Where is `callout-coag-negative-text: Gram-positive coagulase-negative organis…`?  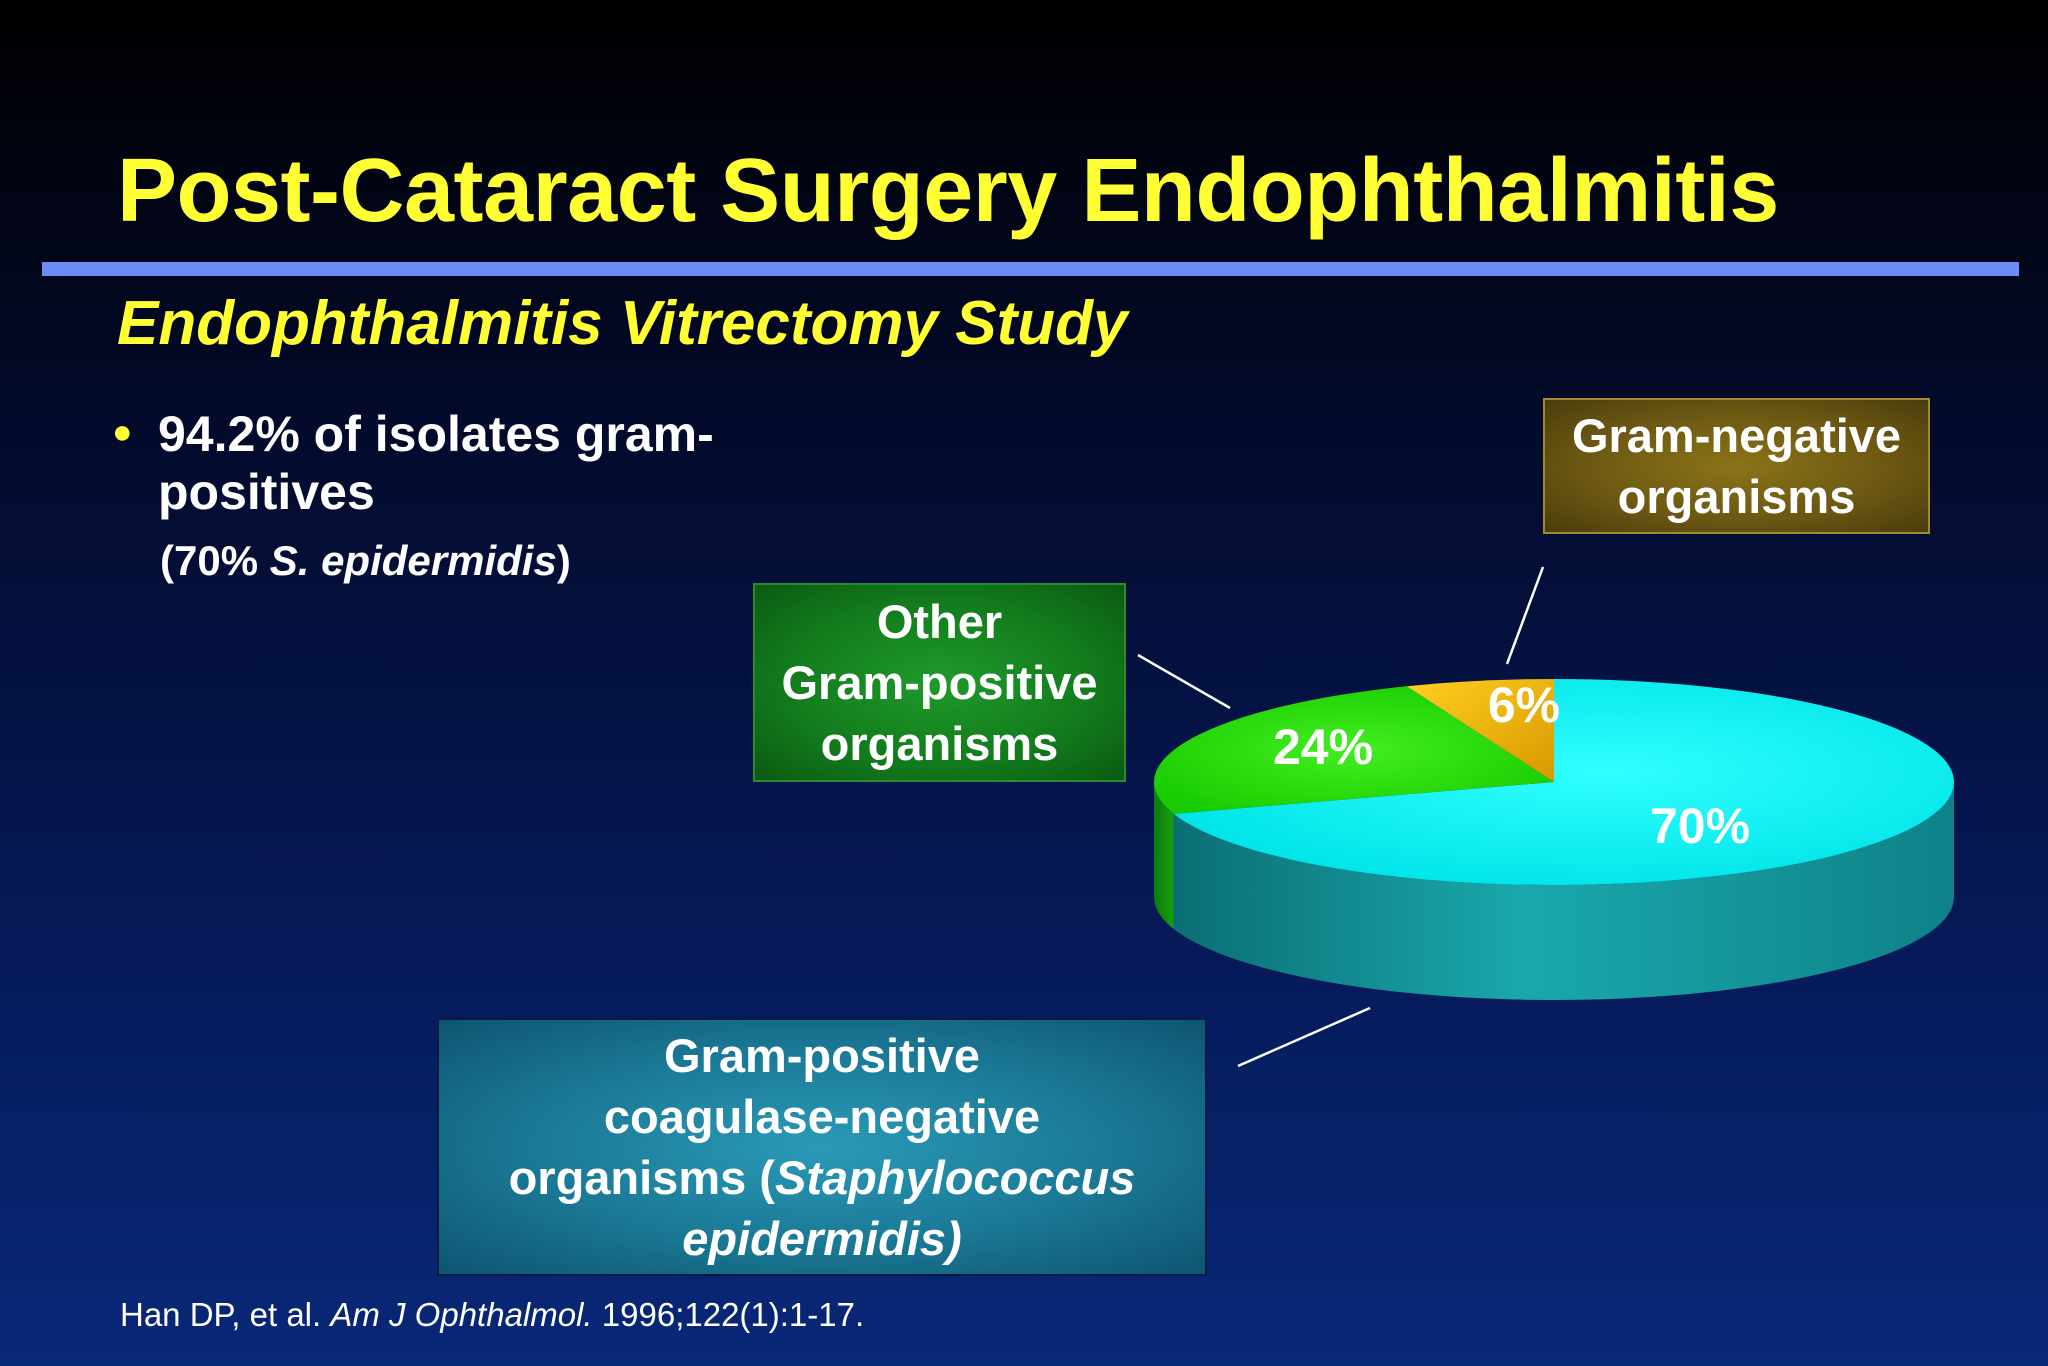
callout-coag-negative-text: Gram-positive coagulase-negative organis… is located at coordinates (822, 1147).